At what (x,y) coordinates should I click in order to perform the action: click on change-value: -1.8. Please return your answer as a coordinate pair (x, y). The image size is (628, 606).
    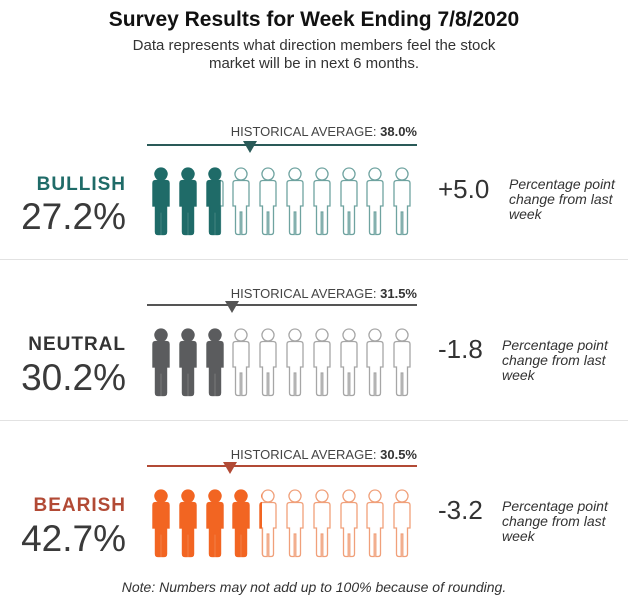
    Looking at the image, I should click on (460, 349).